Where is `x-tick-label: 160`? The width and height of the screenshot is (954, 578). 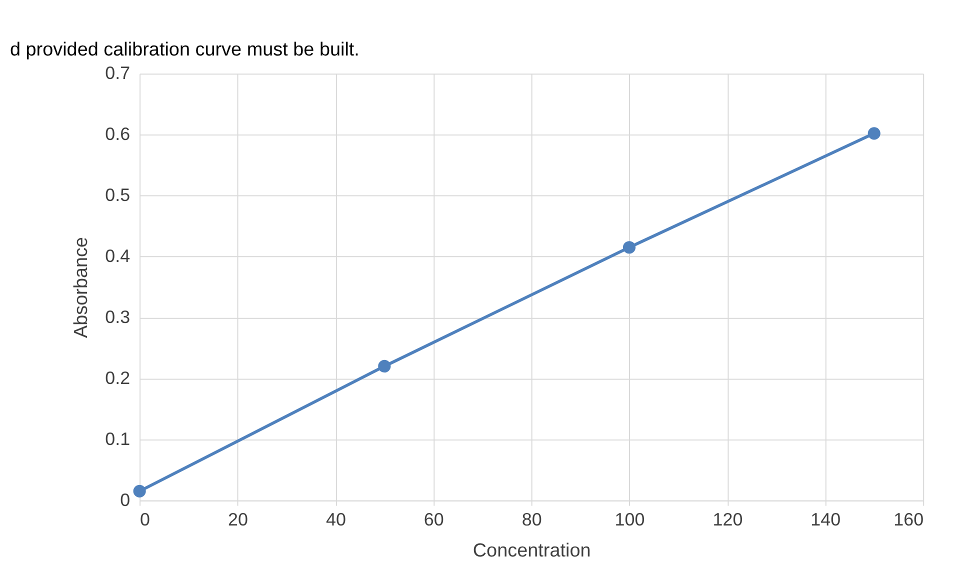
x-tick-label: 160 is located at coordinates (909, 520).